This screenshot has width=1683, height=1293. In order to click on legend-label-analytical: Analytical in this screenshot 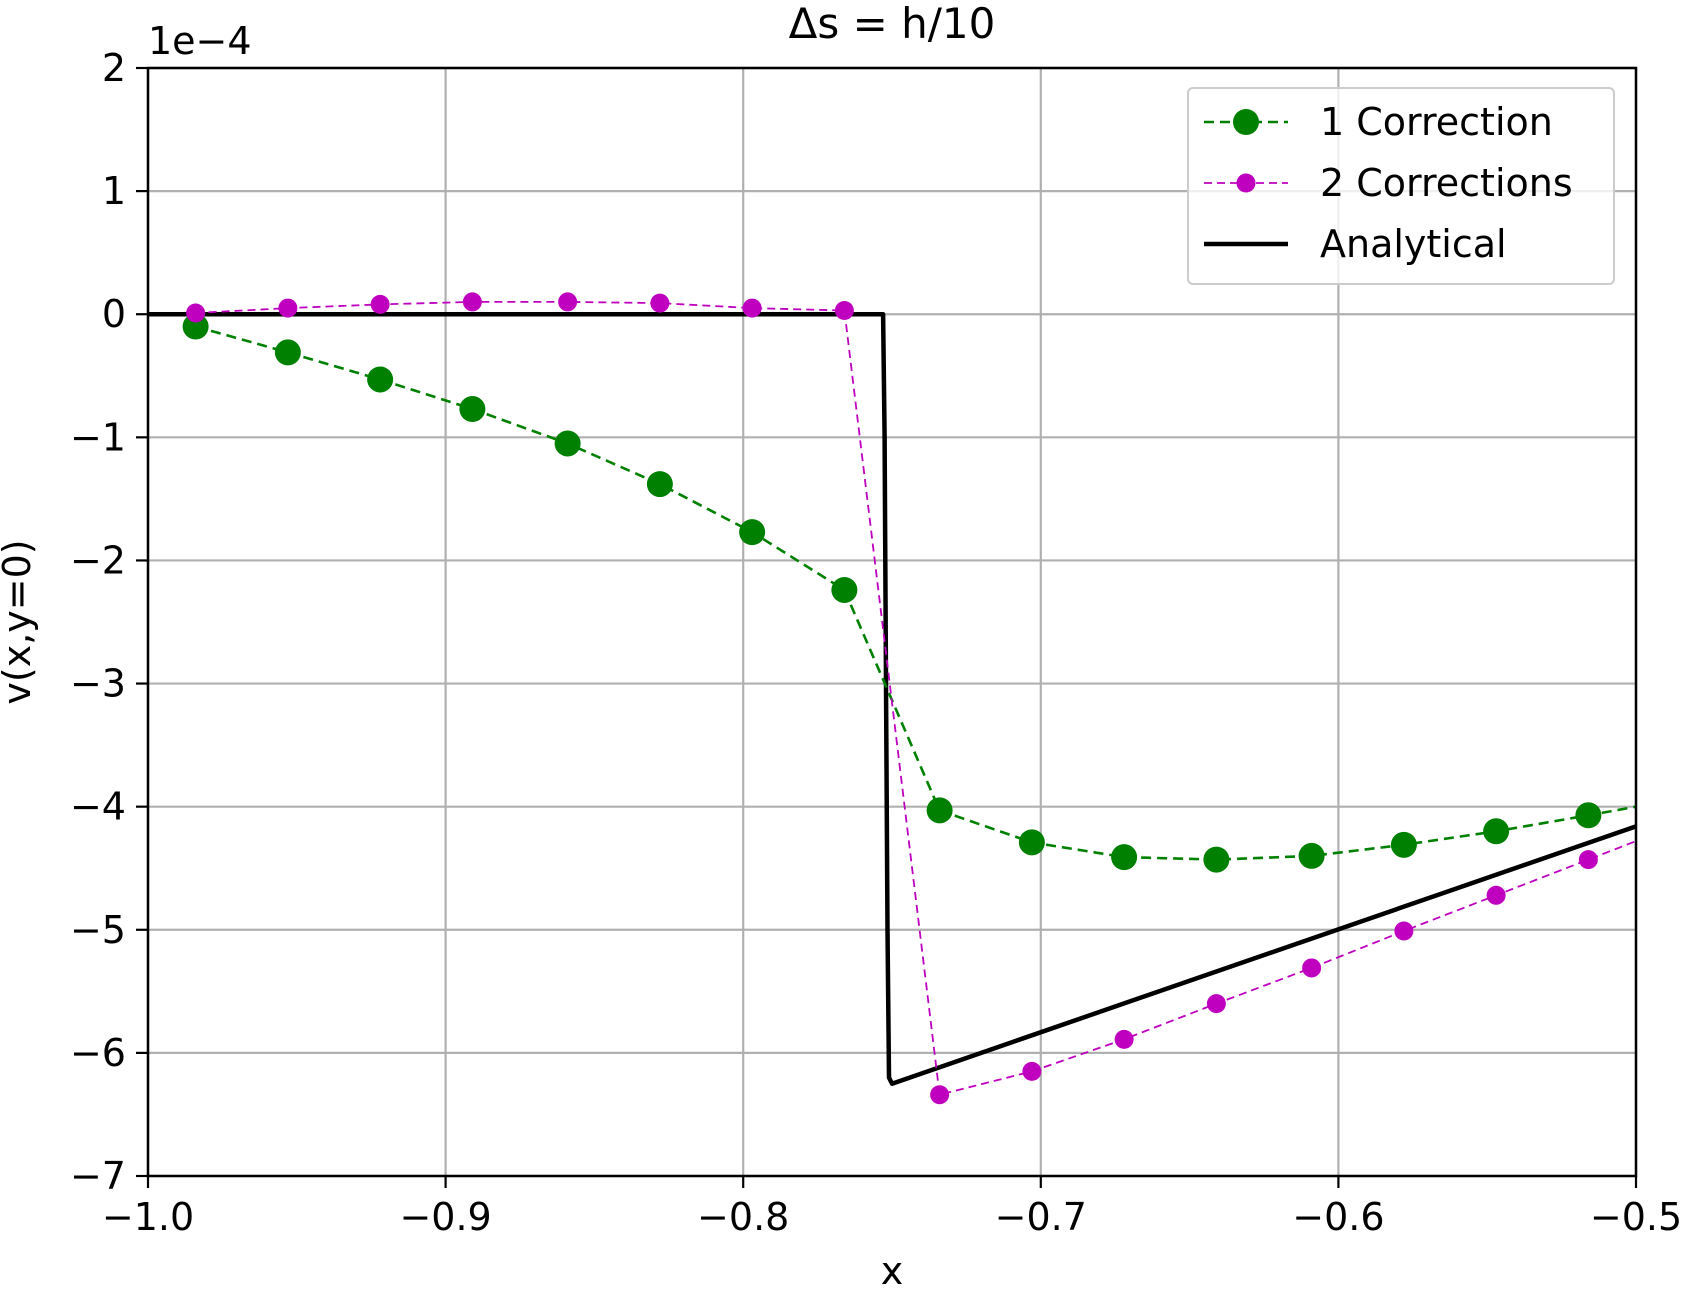, I will do `click(1413, 244)`.